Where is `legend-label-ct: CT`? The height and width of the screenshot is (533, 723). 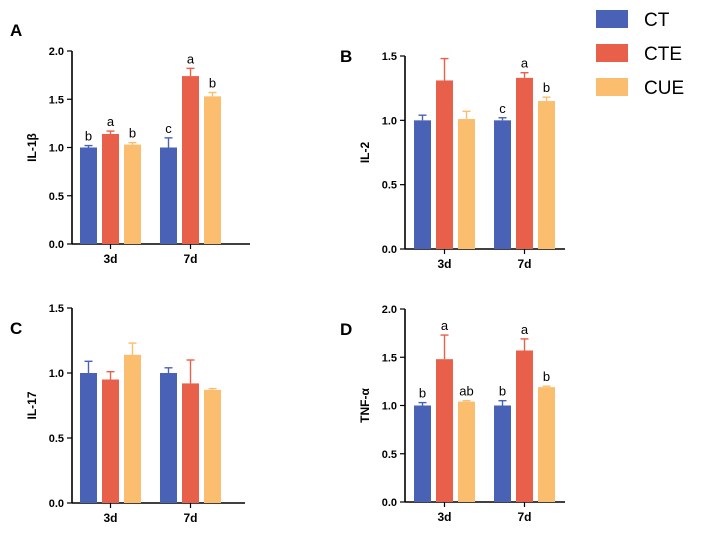
legend-label-ct: CT is located at coordinates (657, 20).